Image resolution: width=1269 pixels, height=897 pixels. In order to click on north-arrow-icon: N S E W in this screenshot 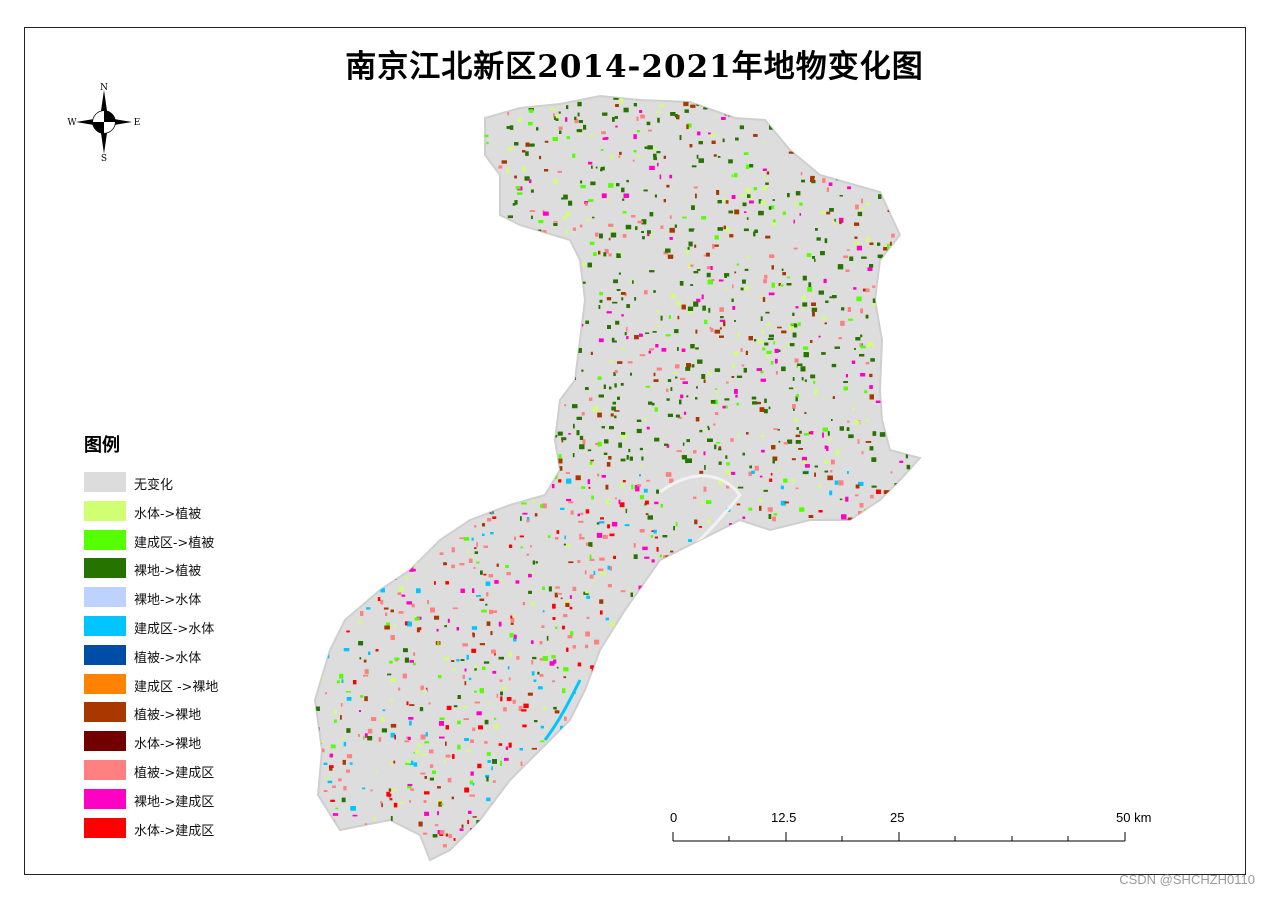, I will do `click(104, 122)`.